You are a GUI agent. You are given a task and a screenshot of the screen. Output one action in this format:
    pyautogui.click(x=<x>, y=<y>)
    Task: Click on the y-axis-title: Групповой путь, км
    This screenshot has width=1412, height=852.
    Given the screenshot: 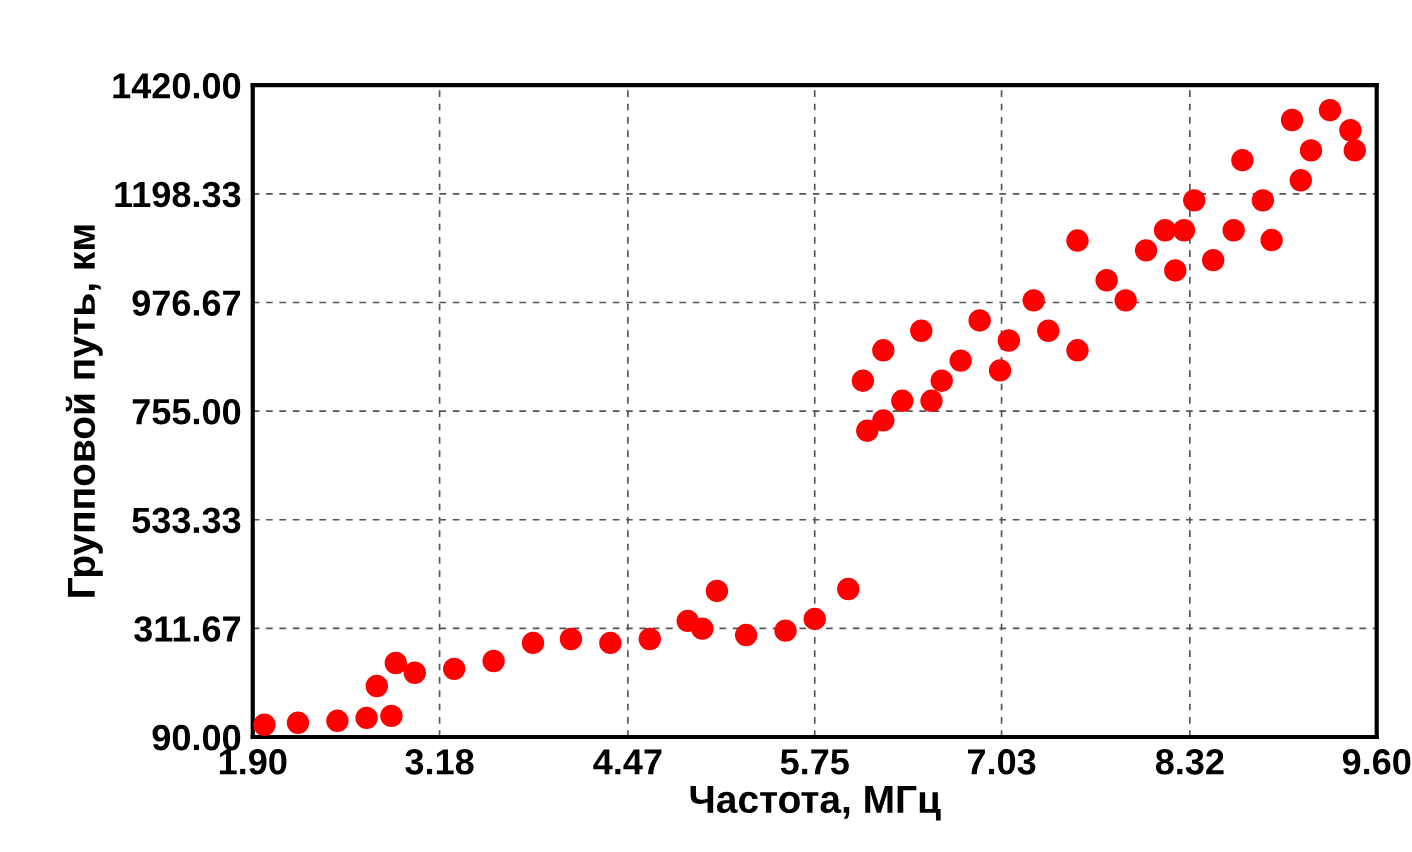 What is the action you would take?
    pyautogui.click(x=84, y=411)
    